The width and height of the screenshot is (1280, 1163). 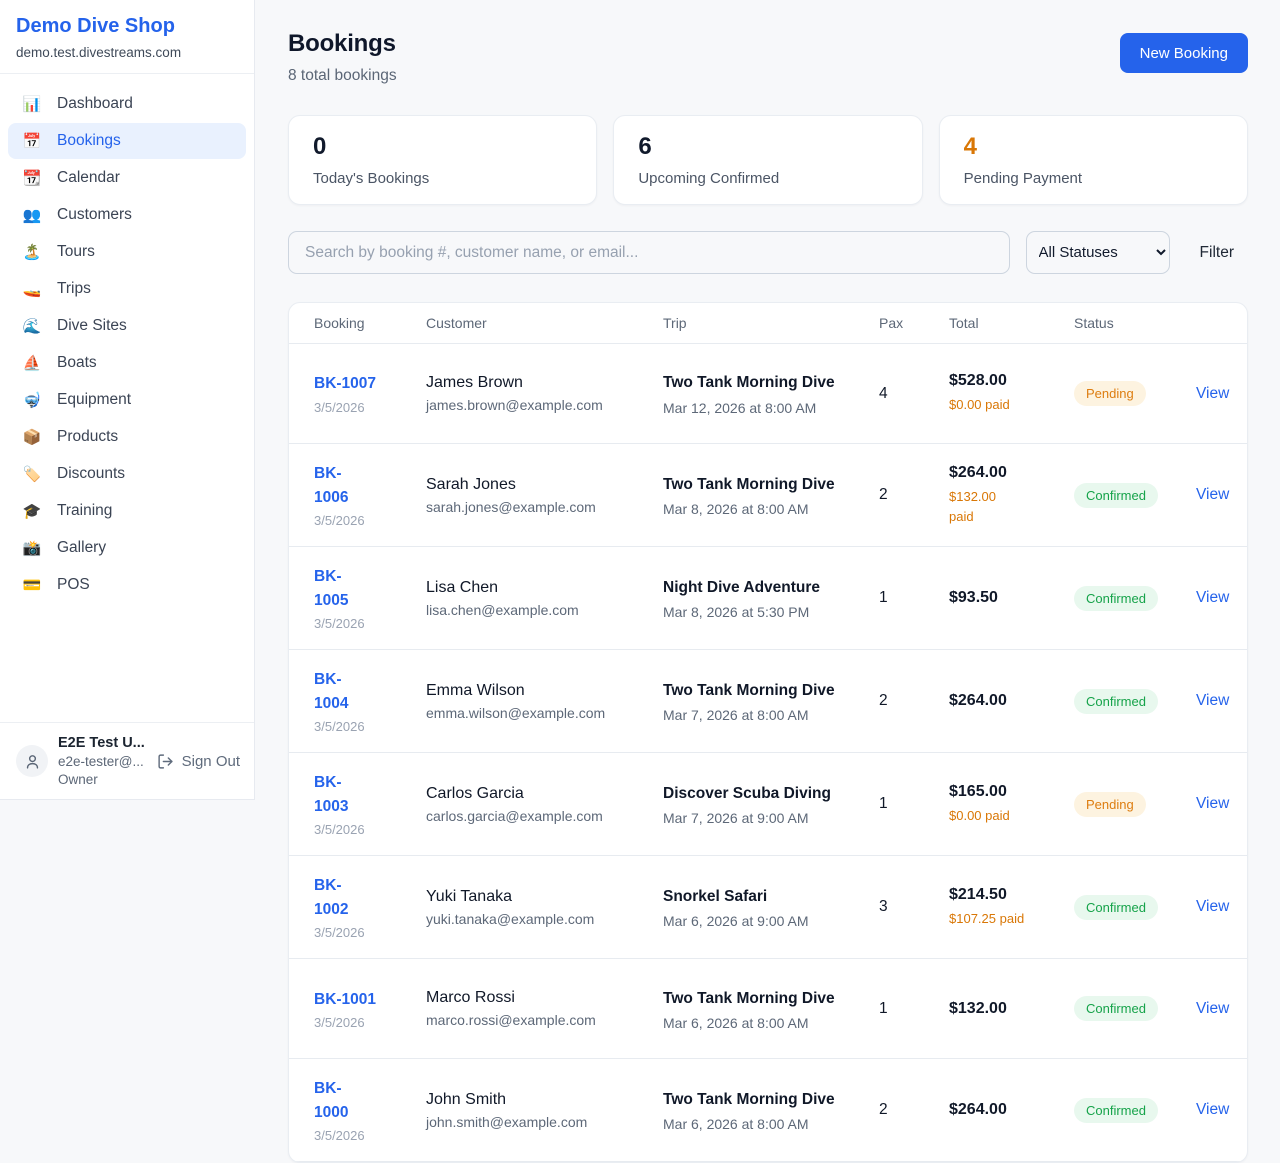 What do you see at coordinates (127, 252) in the screenshot?
I see `sidebar-item: 🏝️ Tours` at bounding box center [127, 252].